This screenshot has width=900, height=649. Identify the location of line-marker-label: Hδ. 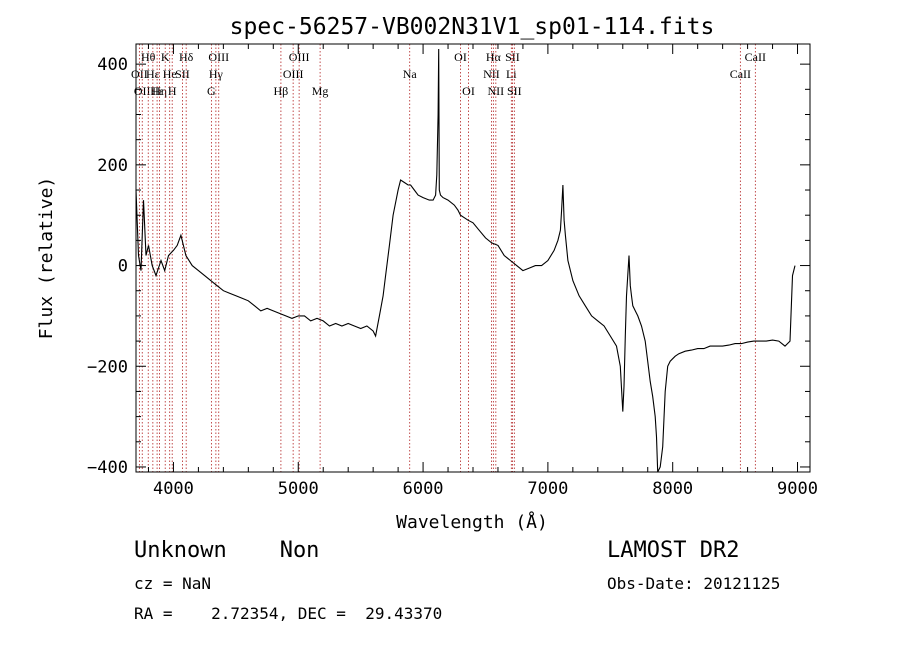
(186, 57).